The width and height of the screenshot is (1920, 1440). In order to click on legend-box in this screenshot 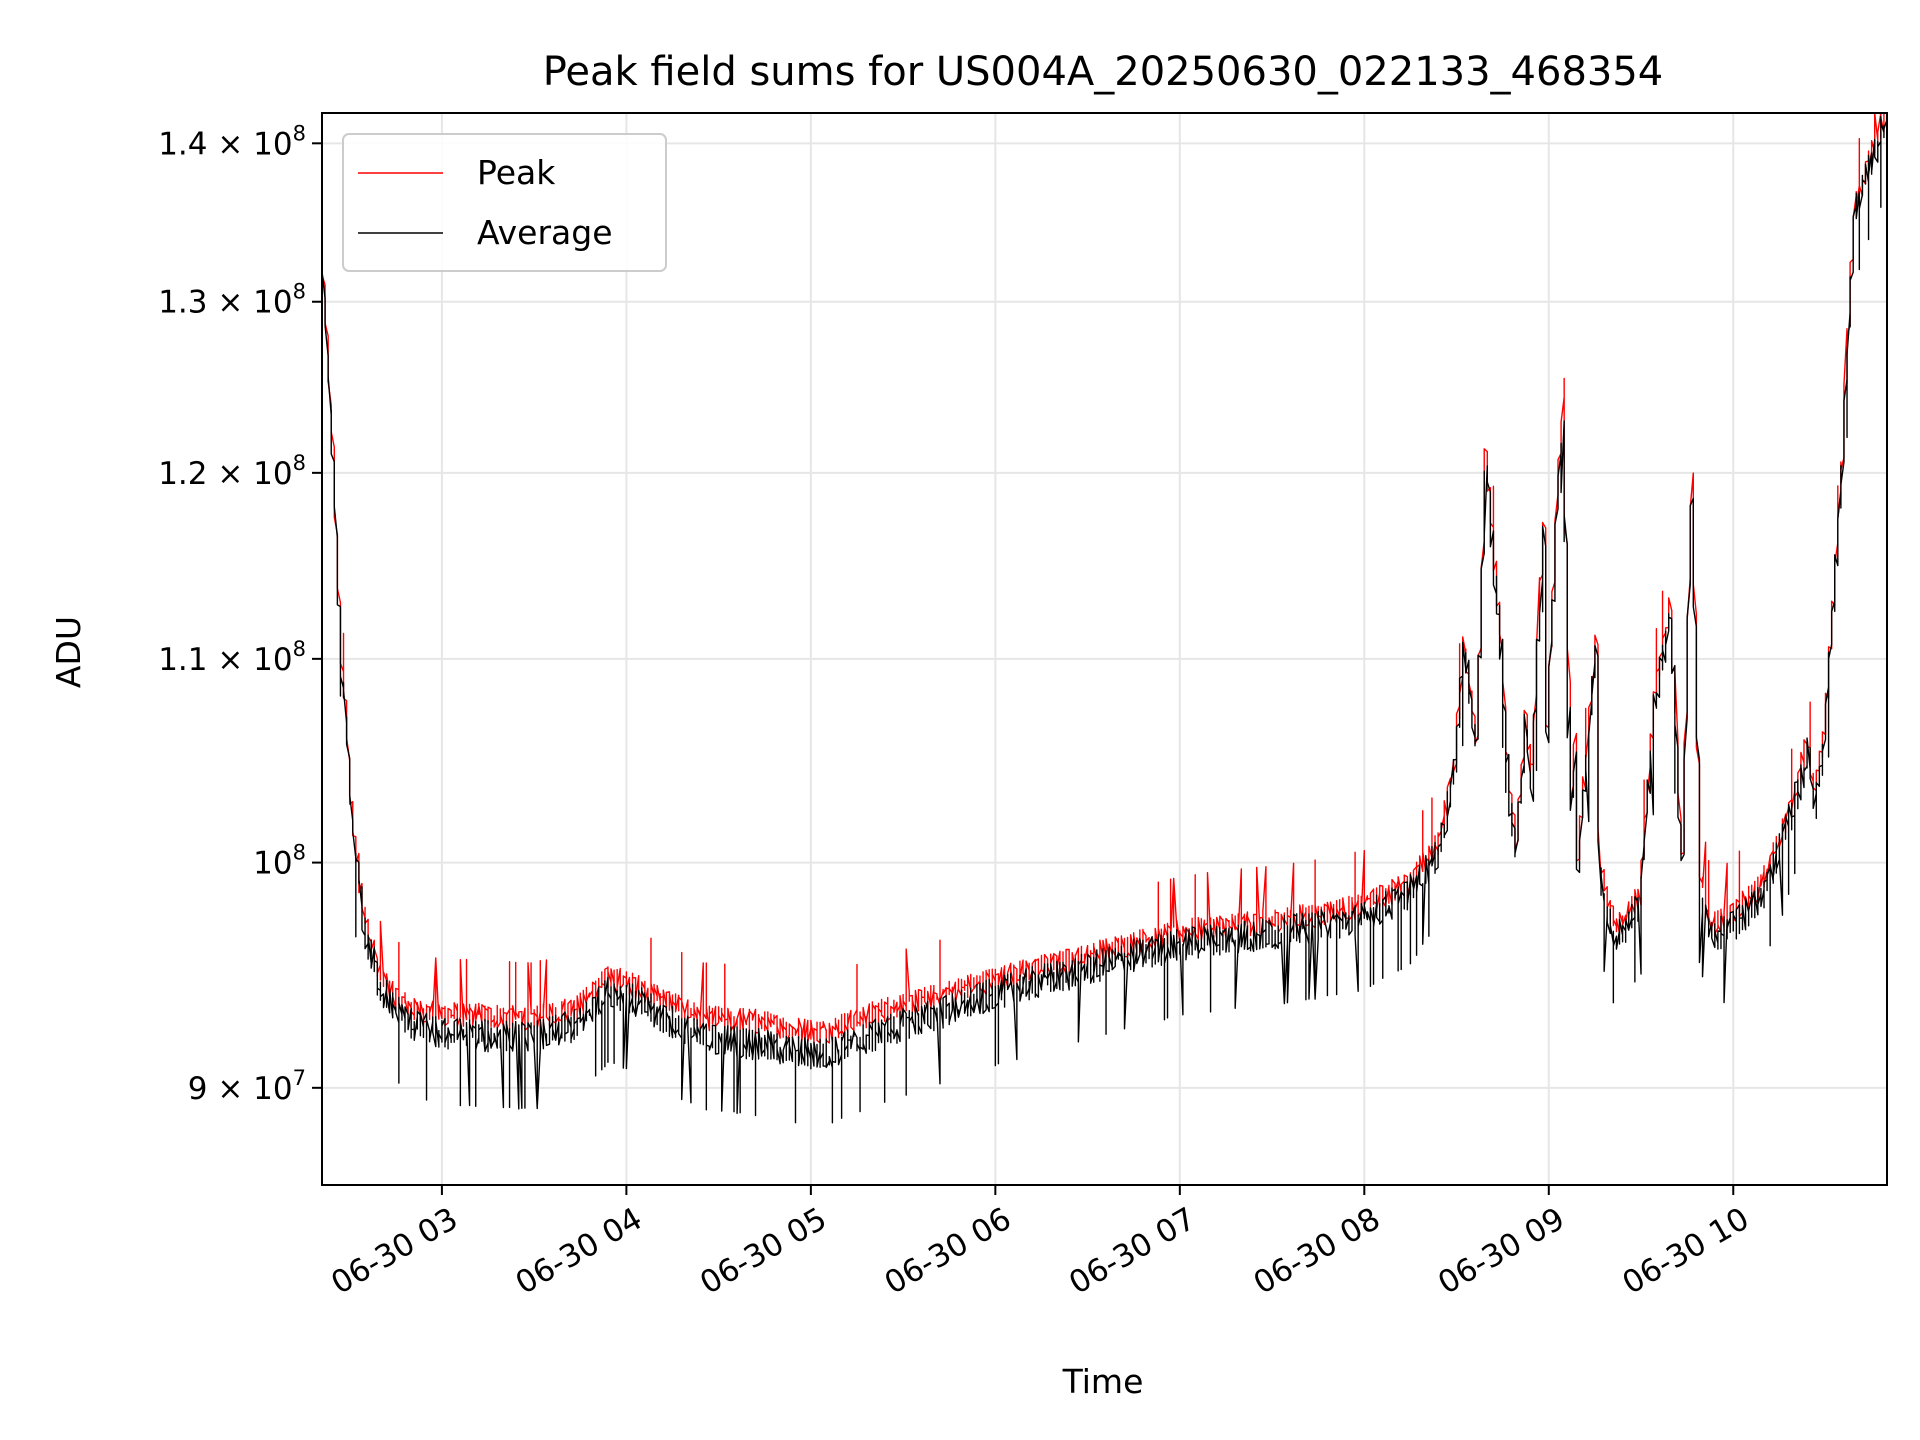, I will do `click(504, 202)`.